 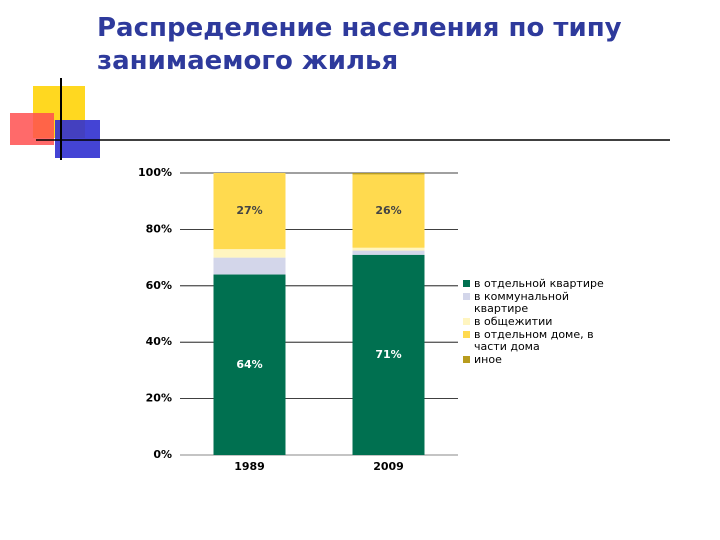 What do you see at coordinates (534, 340) in the screenshot?
I see `legend-label: в отдельном доме, в части дома` at bounding box center [534, 340].